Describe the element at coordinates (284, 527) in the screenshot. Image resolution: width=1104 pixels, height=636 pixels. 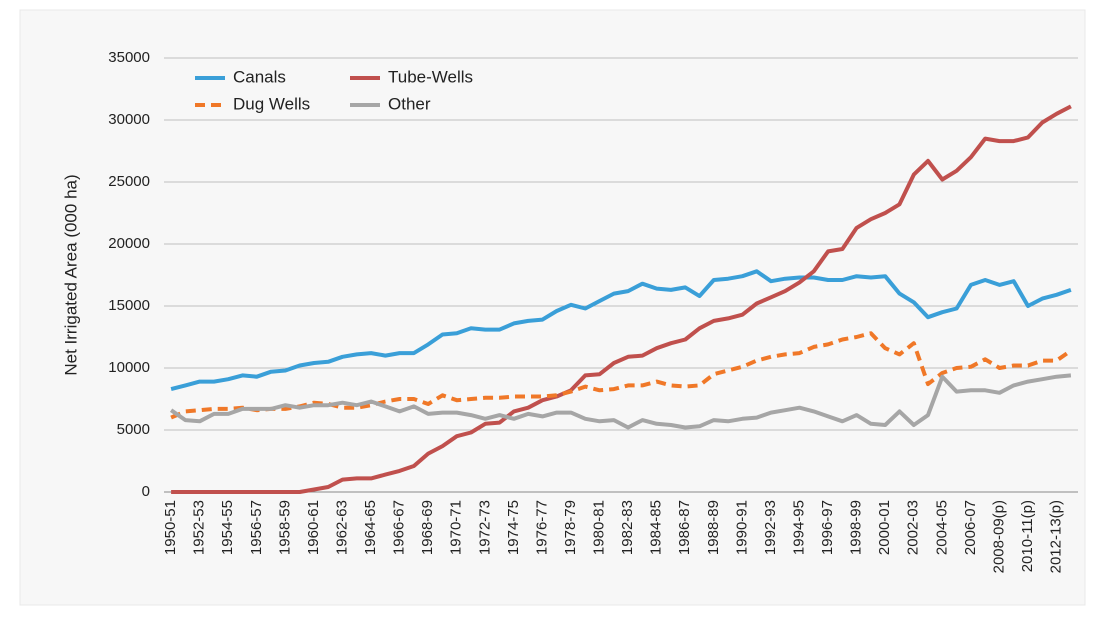
I see `x-tick-label: 1958-59` at that location.